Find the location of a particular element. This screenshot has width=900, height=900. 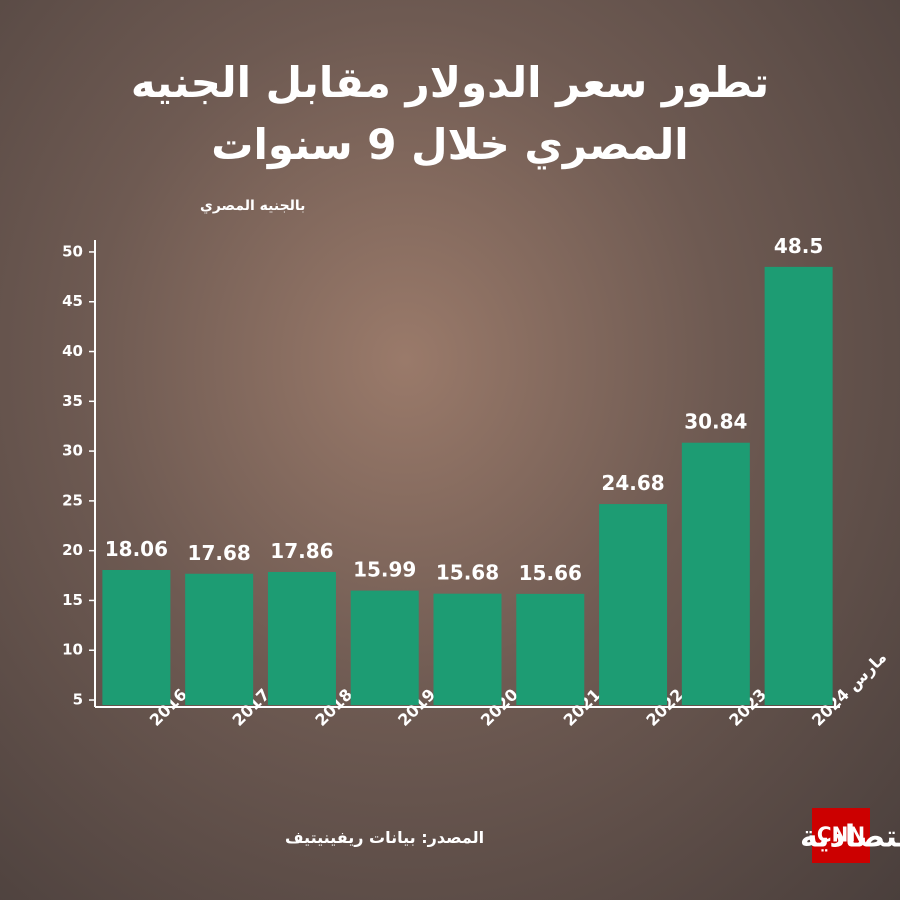

y-tick-label: 45 is located at coordinates (72, 301).